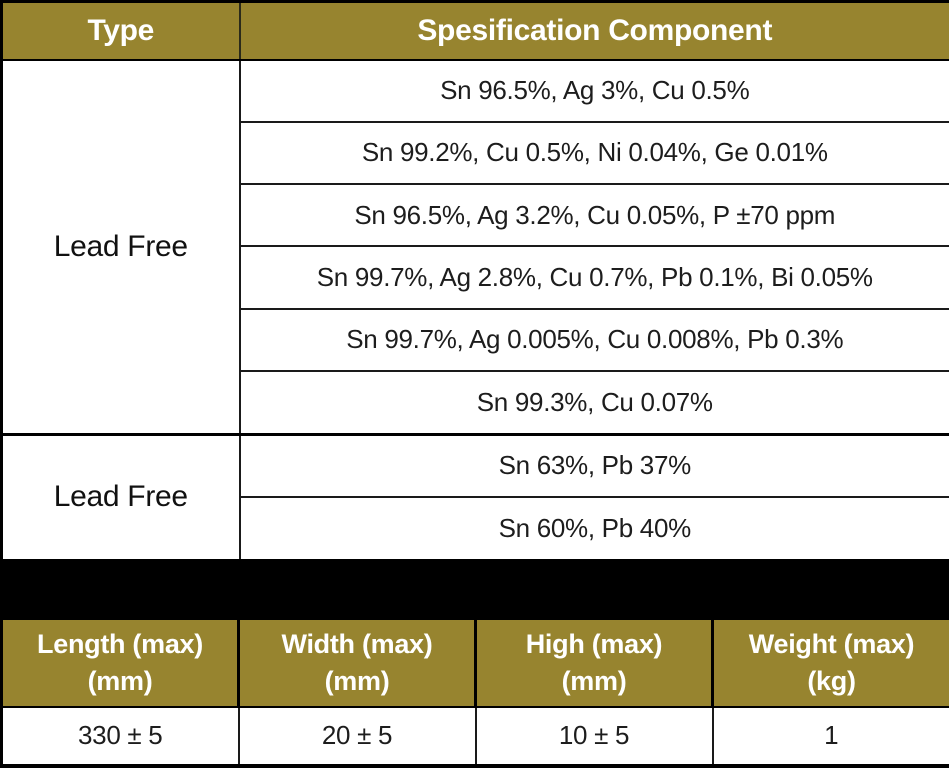 The image size is (949, 768). I want to click on dim-table-value-row: 330 ± 5 20 ± 5 10 ± 5 1, so click(475, 736).